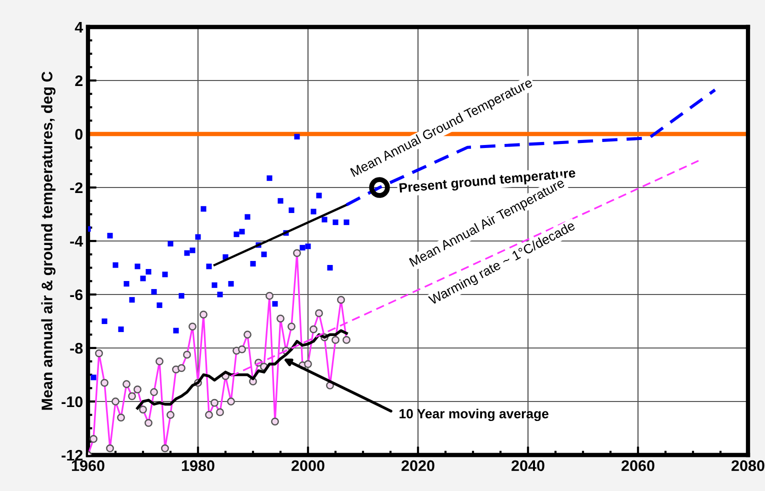 The image size is (765, 491). What do you see at coordinates (88, 466) in the screenshot?
I see `x-tick-label: 1960` at bounding box center [88, 466].